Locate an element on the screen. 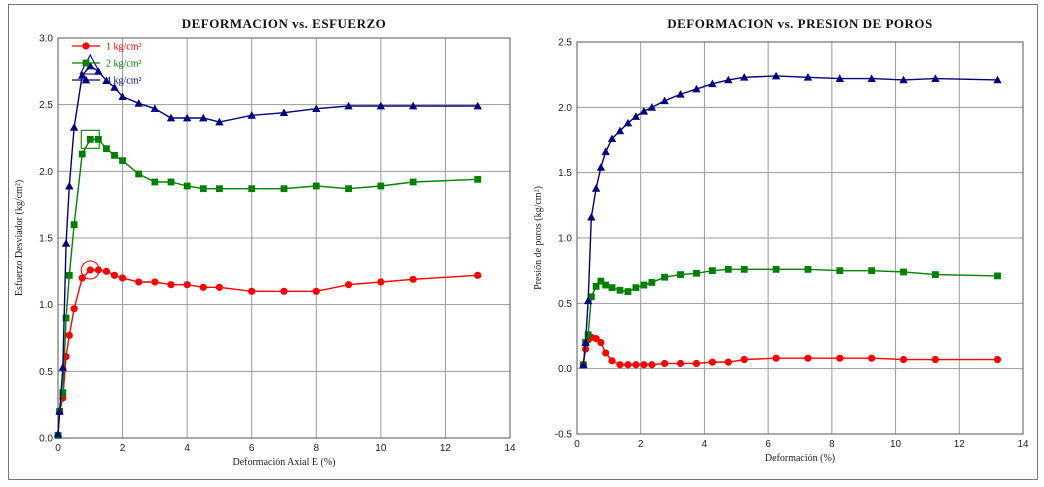 The height and width of the screenshot is (487, 1044). x-tick-label: 14 is located at coordinates (1023, 444).